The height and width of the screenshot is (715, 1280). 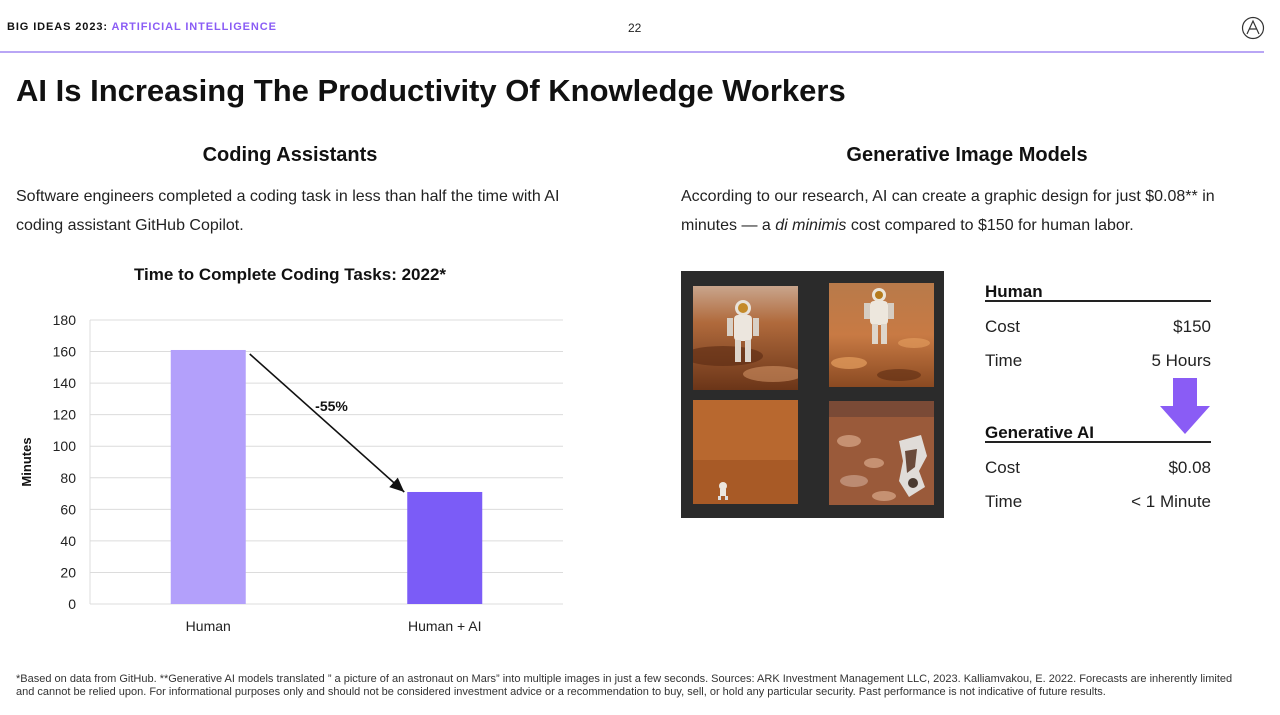 I want to click on human-time-label: Time, so click(x=1004, y=360).